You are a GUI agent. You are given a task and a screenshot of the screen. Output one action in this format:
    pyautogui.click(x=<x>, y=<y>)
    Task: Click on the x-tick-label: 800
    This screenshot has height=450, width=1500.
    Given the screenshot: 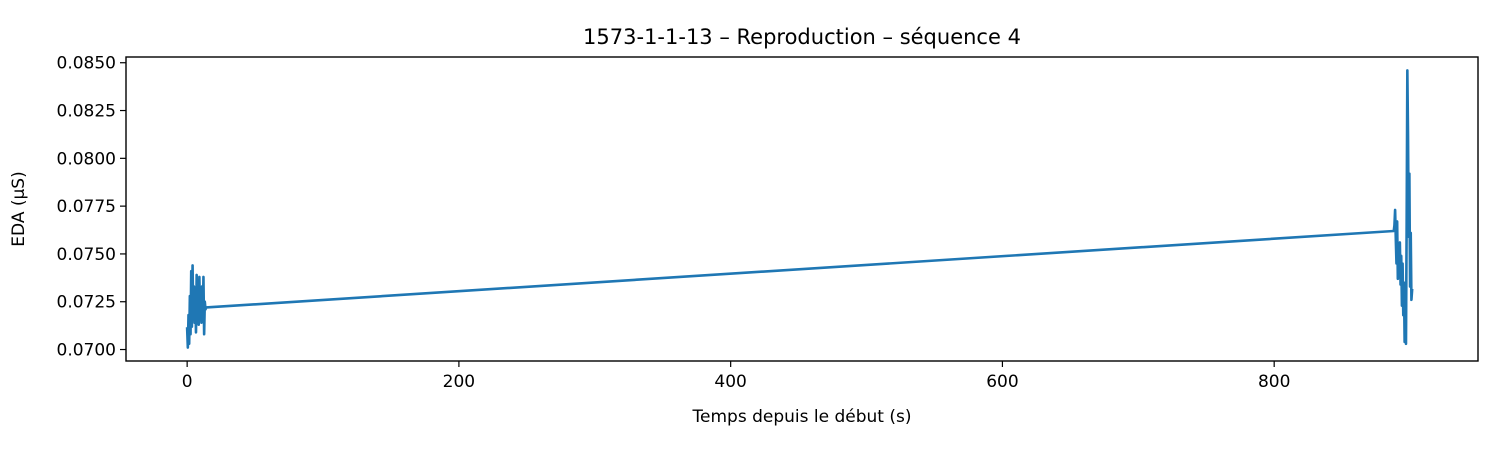 What is the action you would take?
    pyautogui.click(x=1274, y=382)
    